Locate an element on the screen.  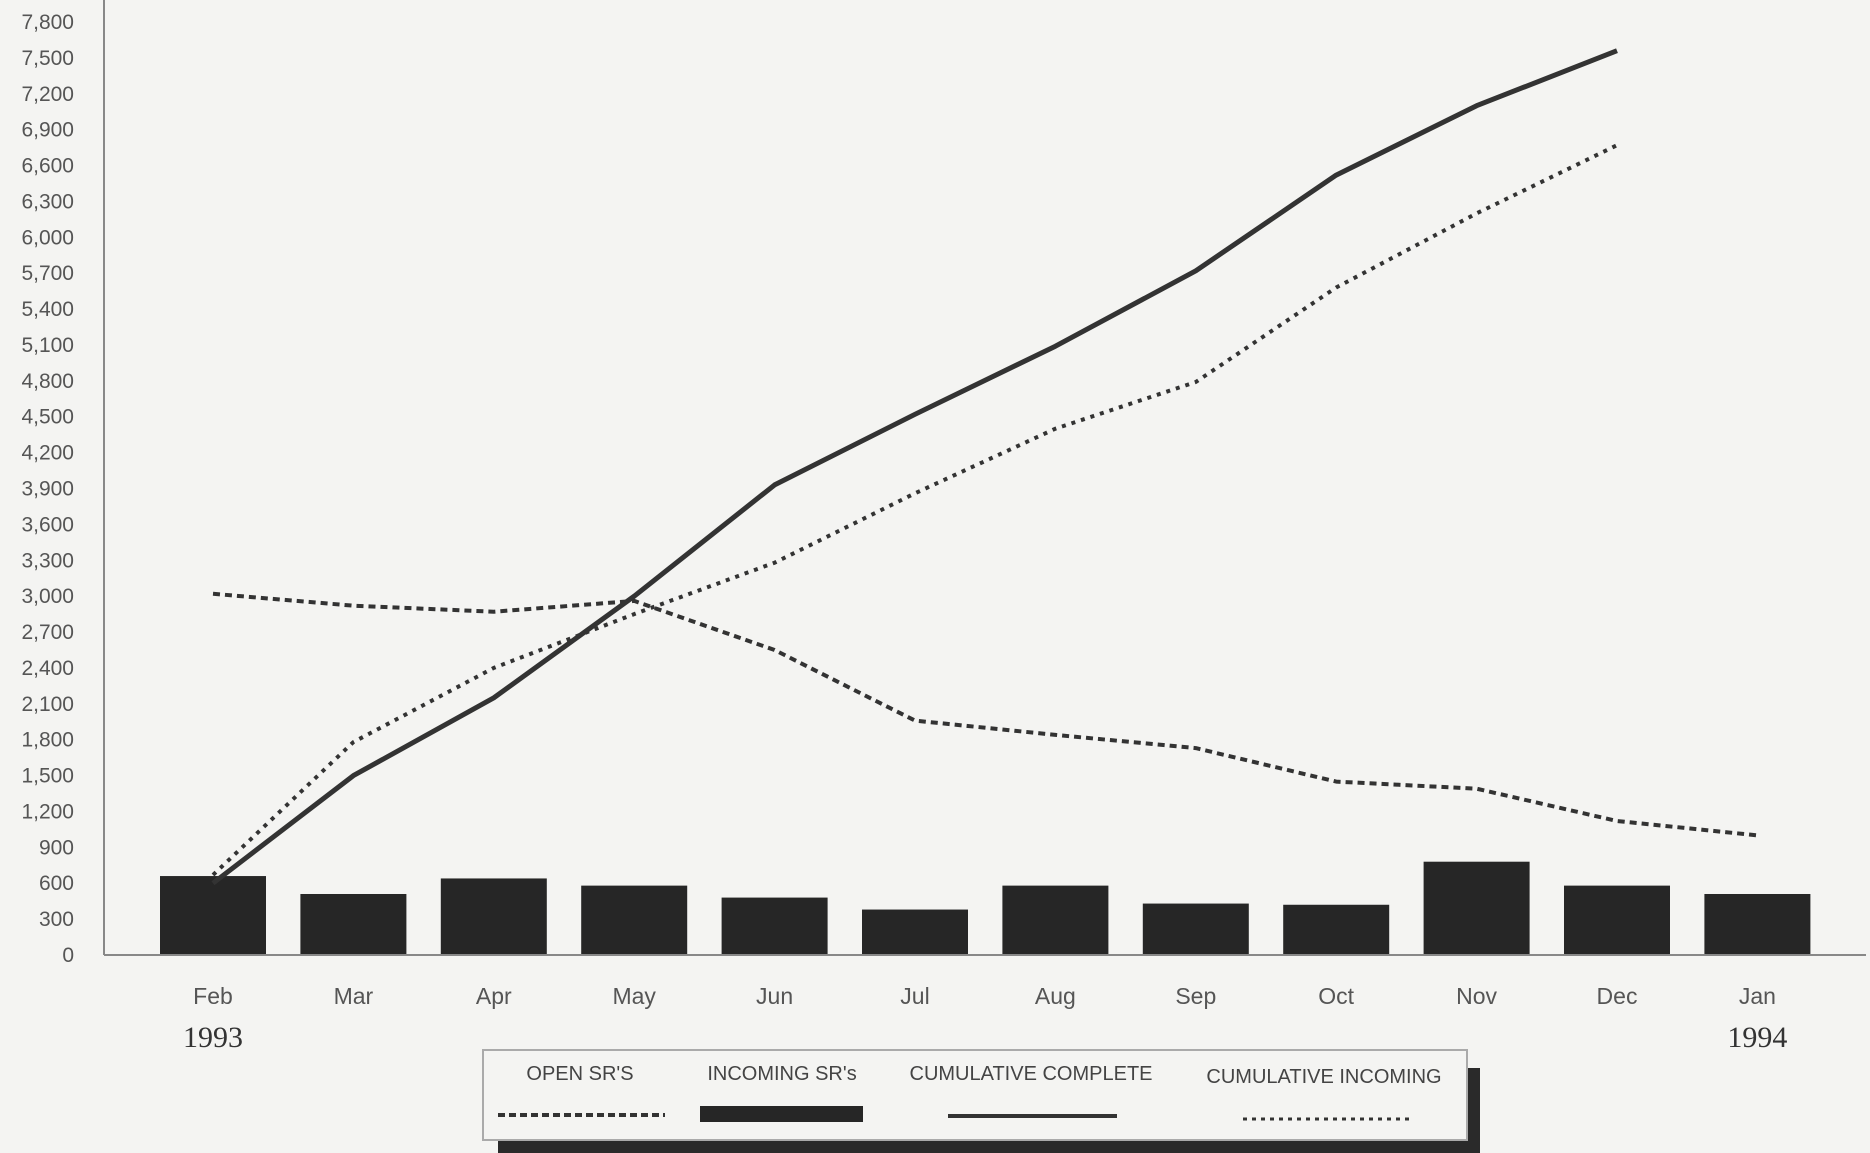
y-tick-label: 1,800 is located at coordinates (47, 740).